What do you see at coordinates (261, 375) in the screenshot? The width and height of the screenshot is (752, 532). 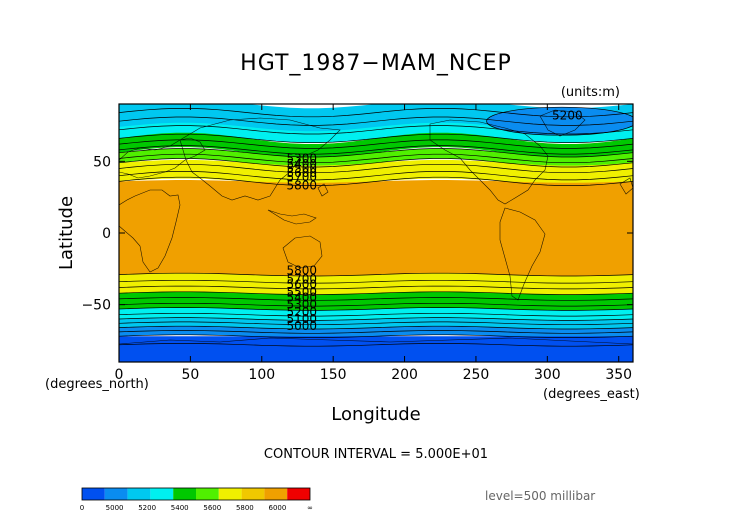 I see `x-tick-label: 100` at bounding box center [261, 375].